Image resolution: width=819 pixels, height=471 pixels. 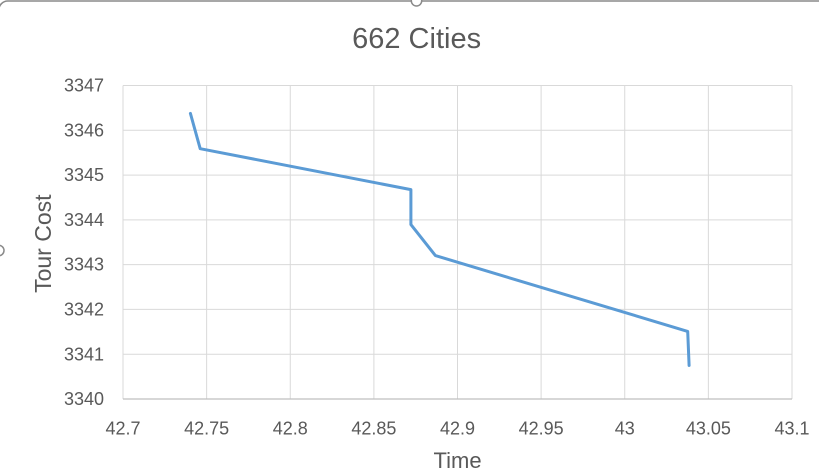 I want to click on svg-text: 3344, so click(x=84, y=220).